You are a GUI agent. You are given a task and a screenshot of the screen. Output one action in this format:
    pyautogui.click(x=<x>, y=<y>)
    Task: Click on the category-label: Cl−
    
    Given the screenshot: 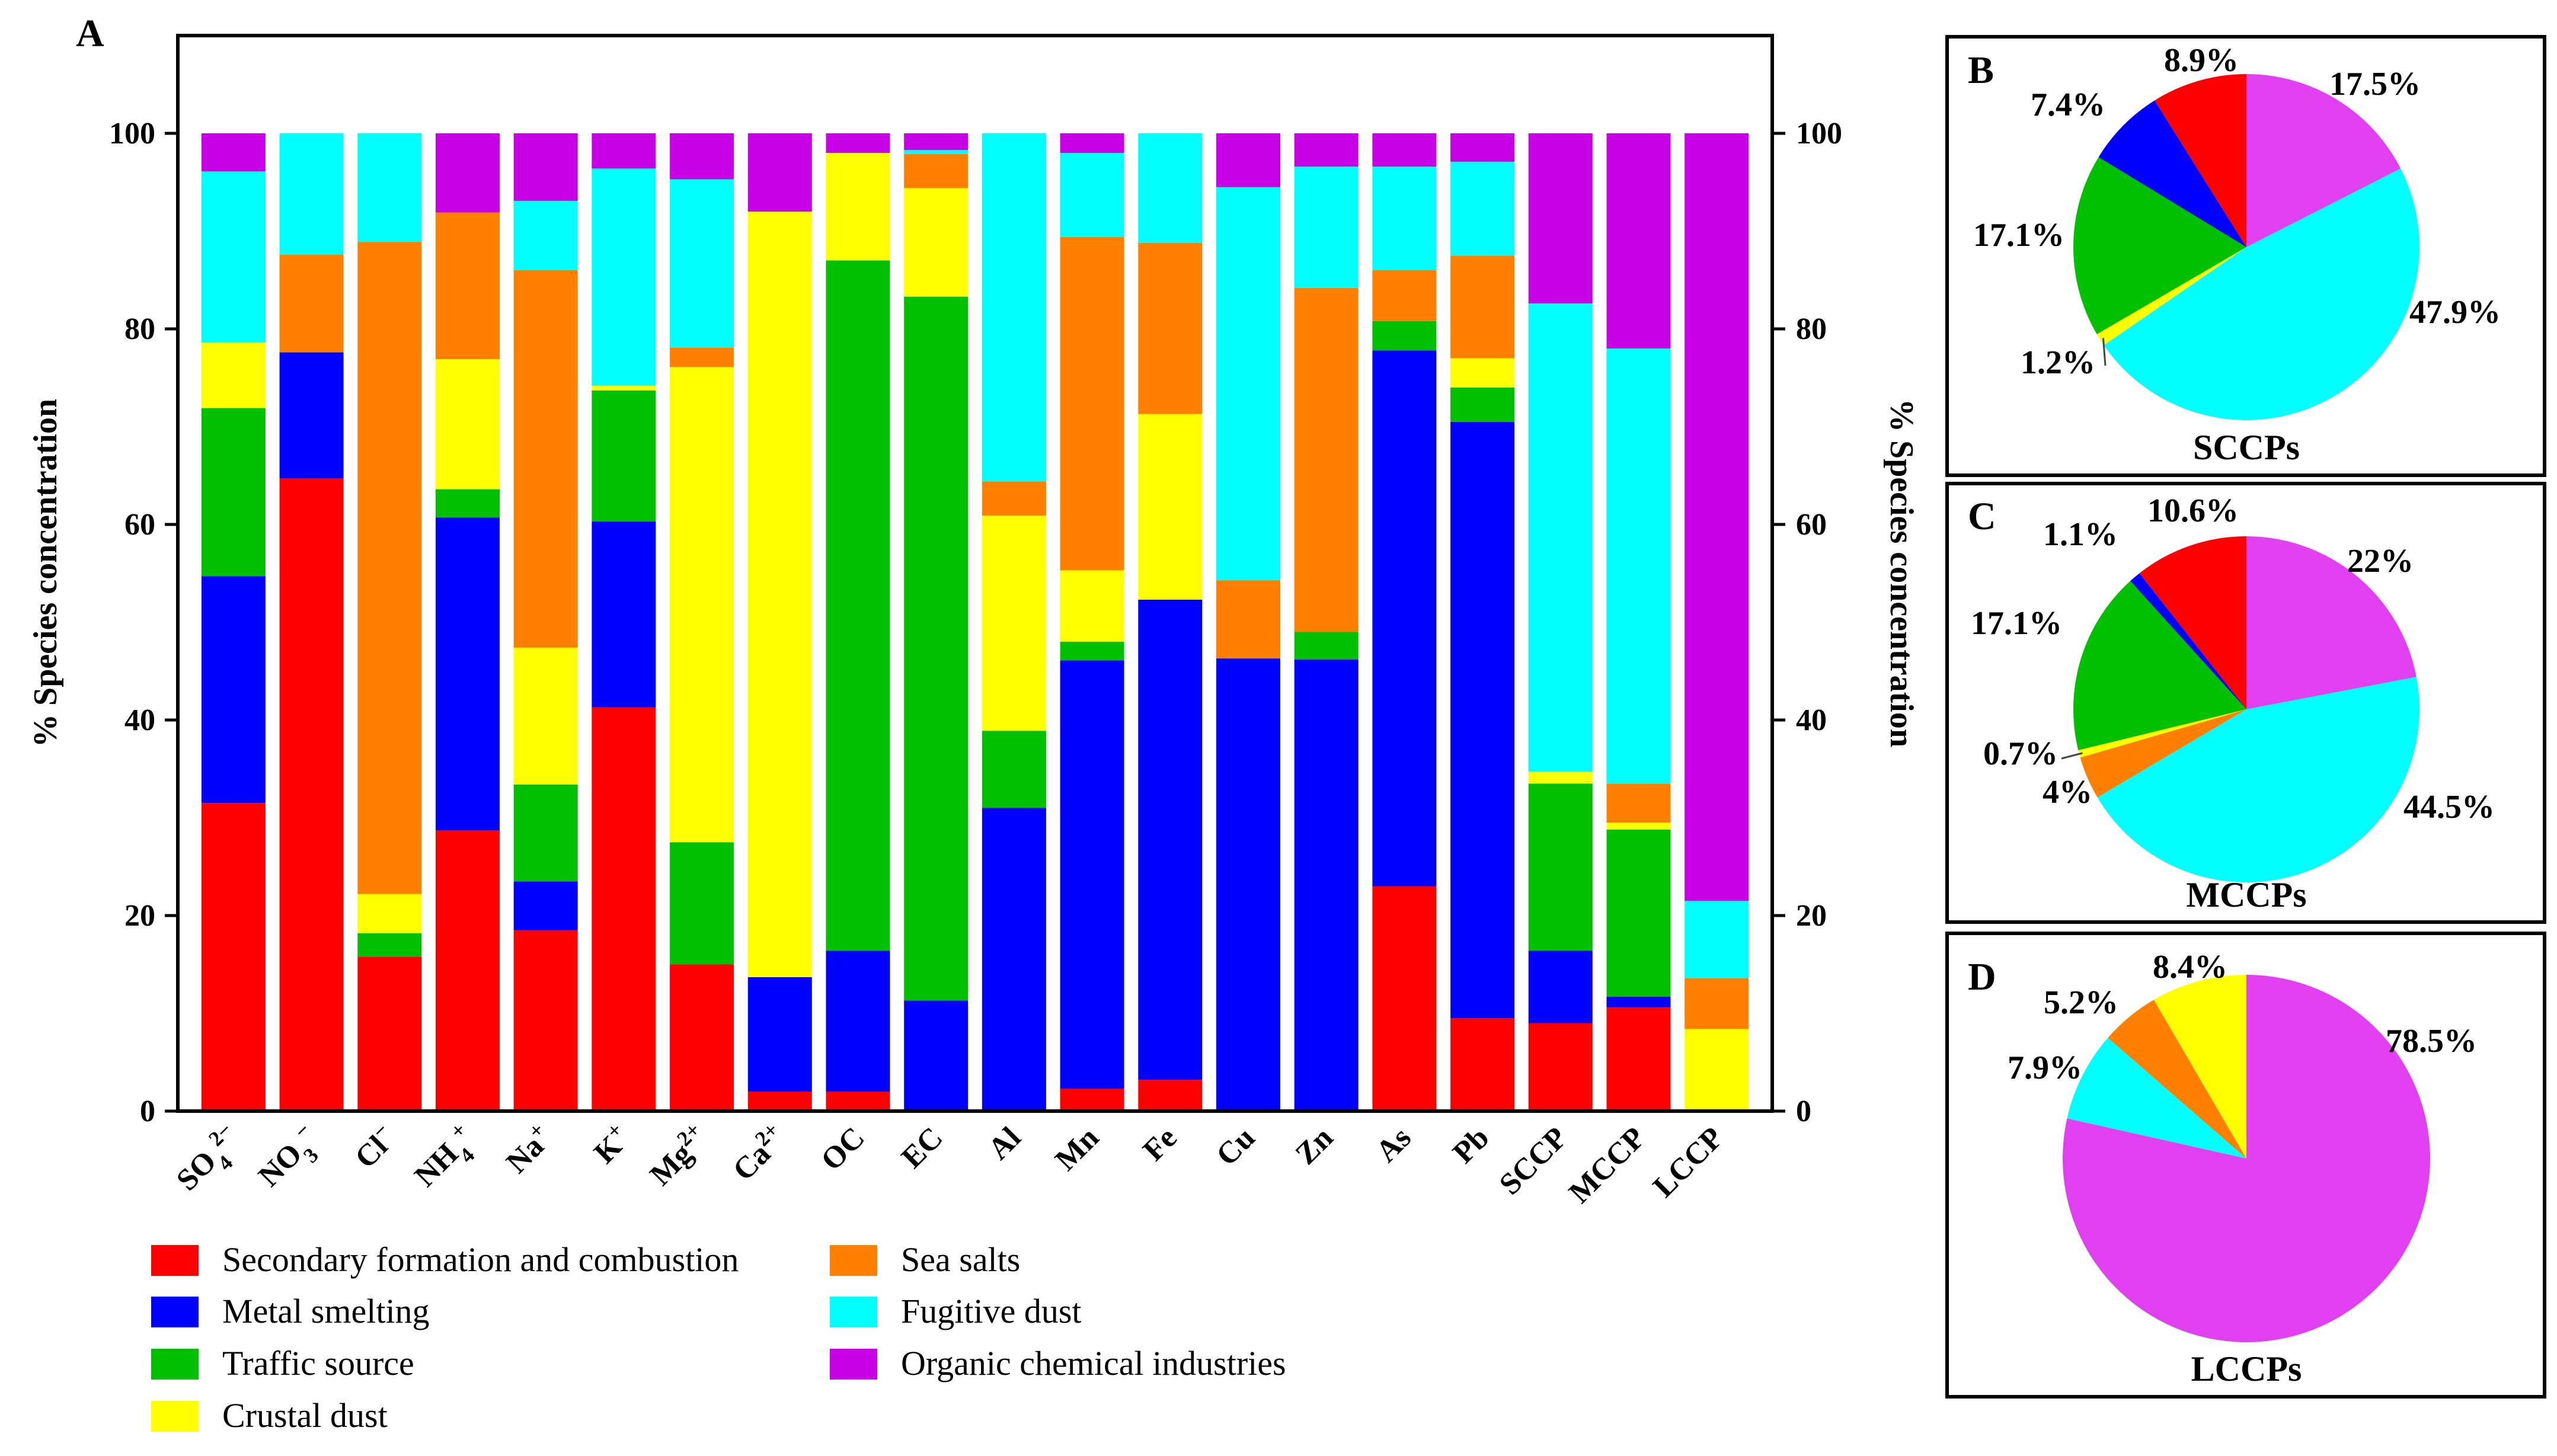 What is the action you would take?
    pyautogui.click(x=371, y=1146)
    